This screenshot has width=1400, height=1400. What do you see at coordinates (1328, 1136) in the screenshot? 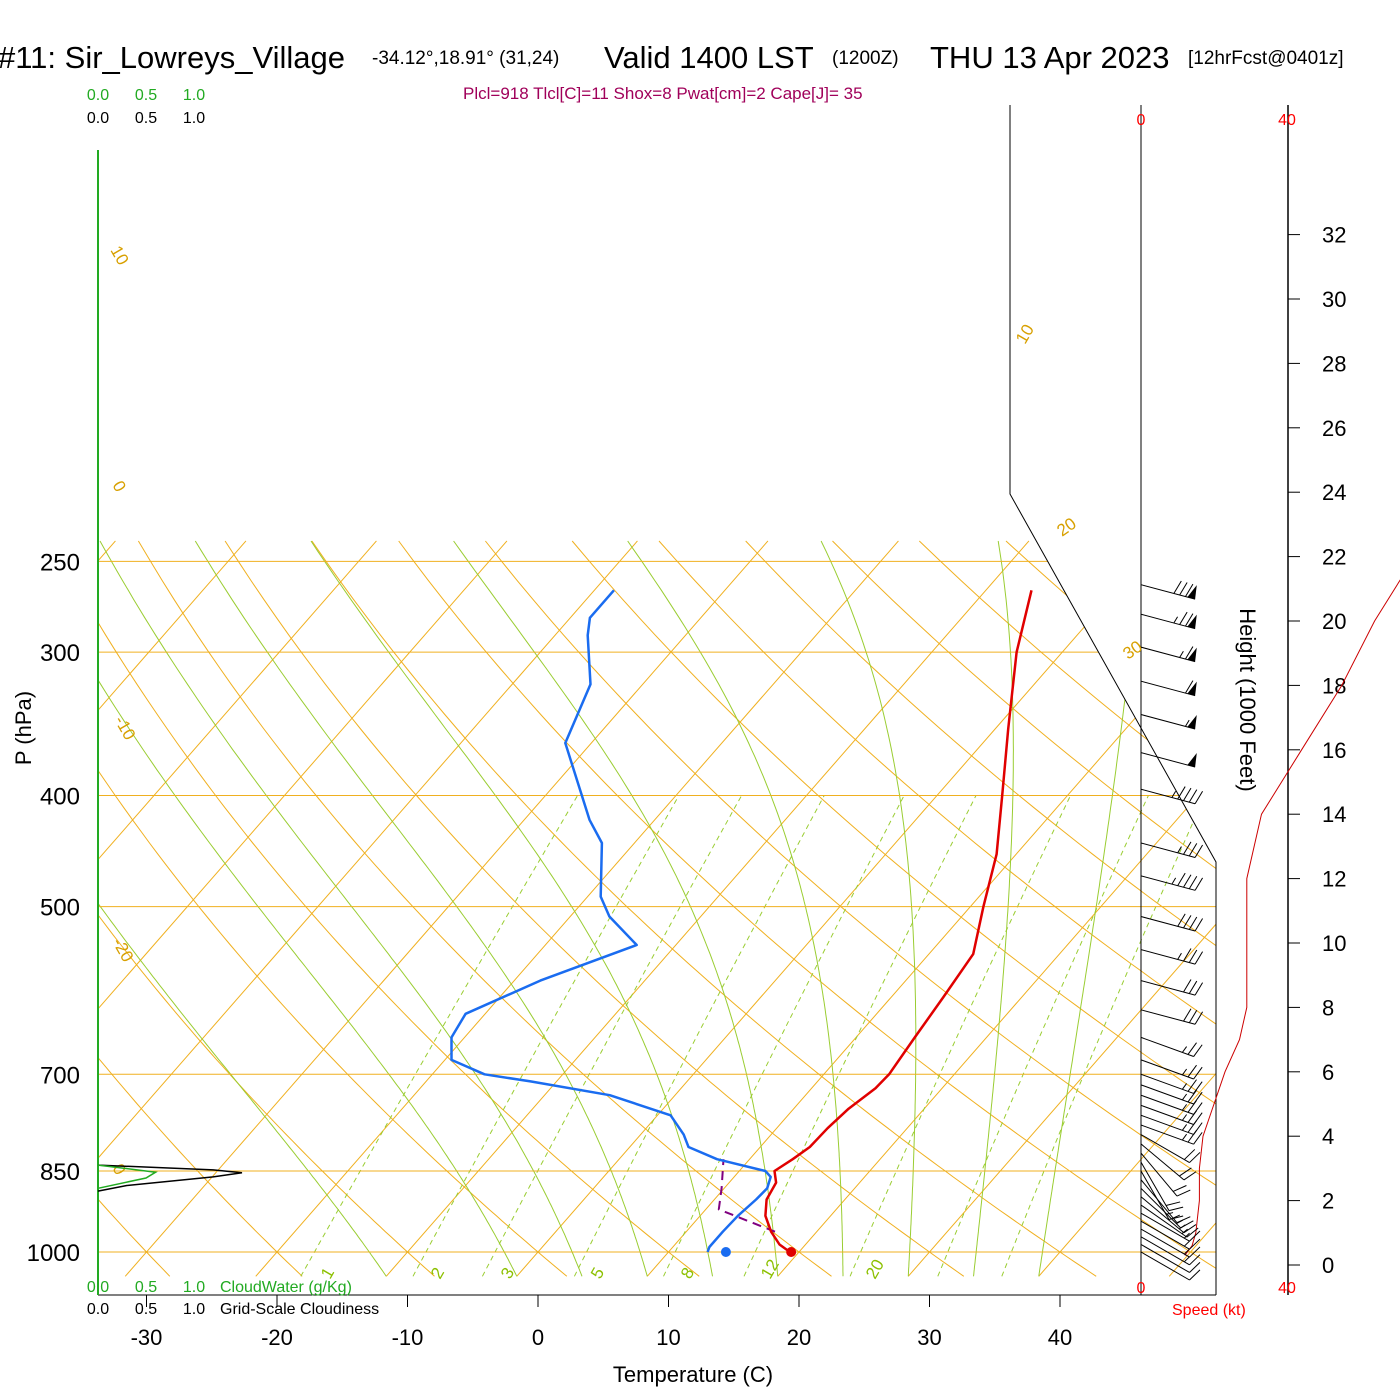
I see `height-tick-label: 4` at bounding box center [1328, 1136].